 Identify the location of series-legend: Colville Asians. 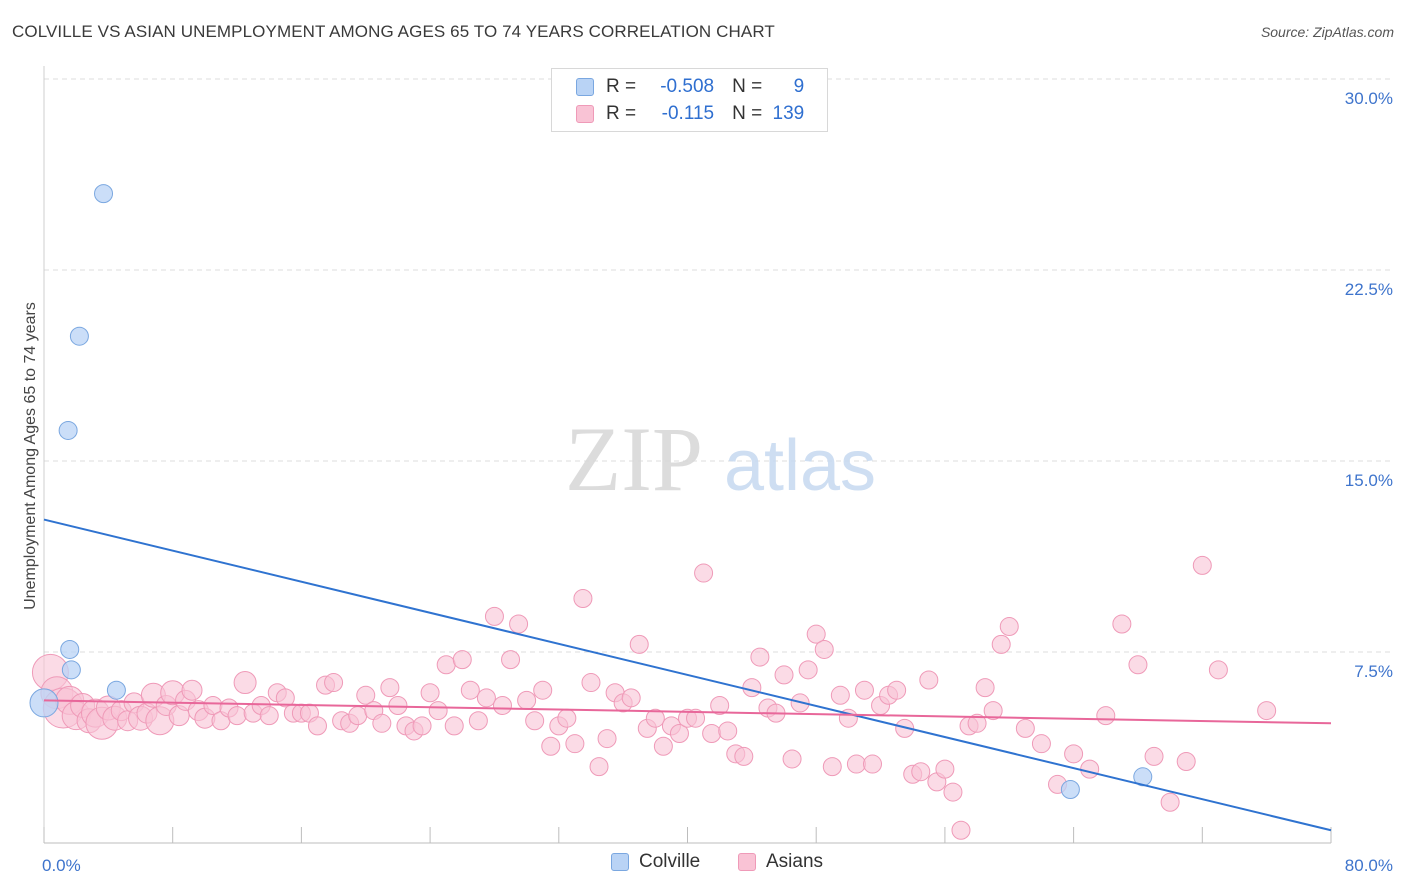
(703, 864).